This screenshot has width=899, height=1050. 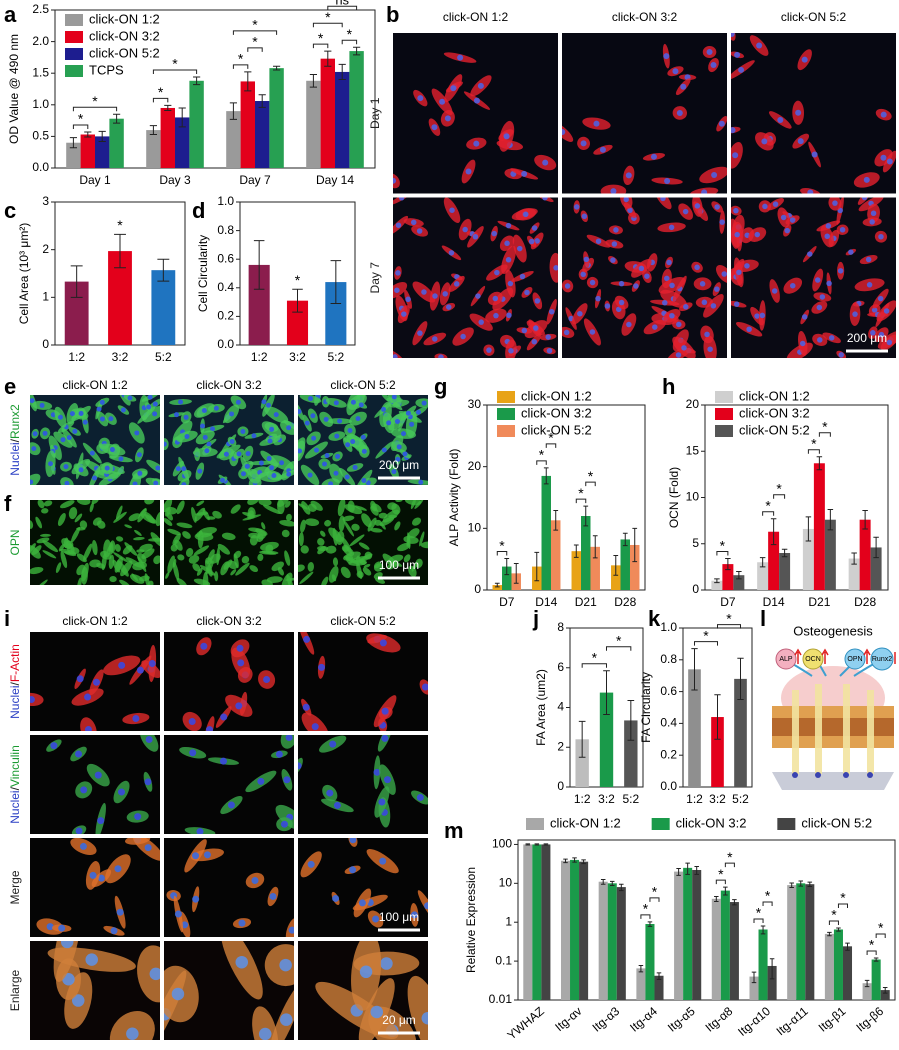 What do you see at coordinates (15, 458) in the screenshot?
I see `row-label-part: Nuclei` at bounding box center [15, 458].